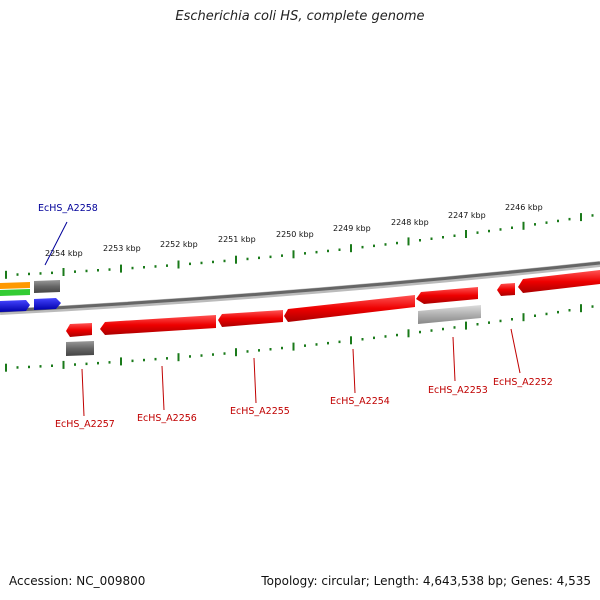 The width and height of the screenshot is (600, 600). I want to click on tick-label-2250: 2250 kbp, so click(295, 234).